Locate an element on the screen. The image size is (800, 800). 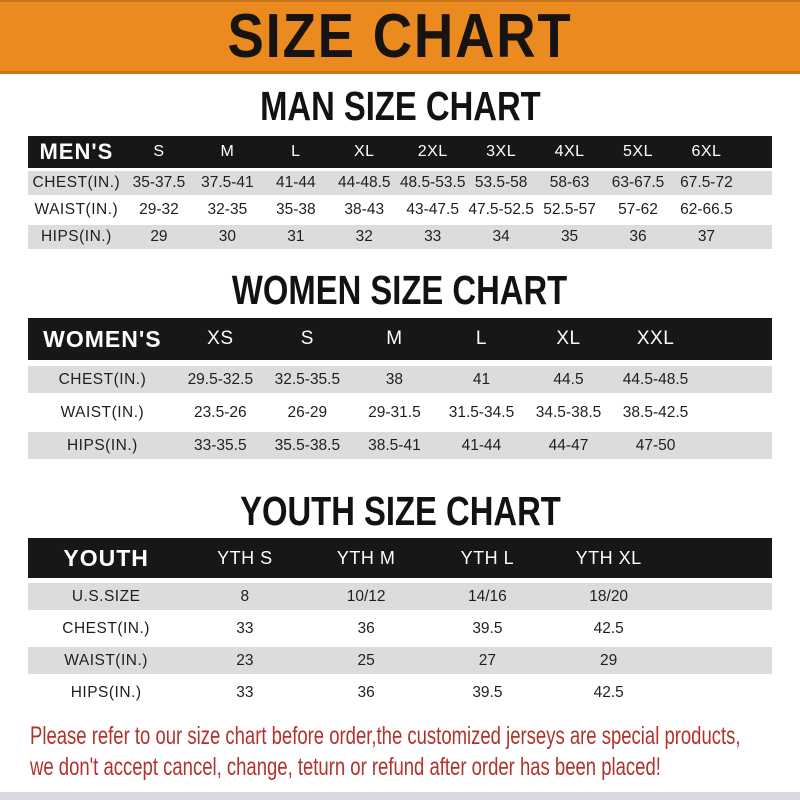
size-header-cell: 5XL is located at coordinates (638, 152).